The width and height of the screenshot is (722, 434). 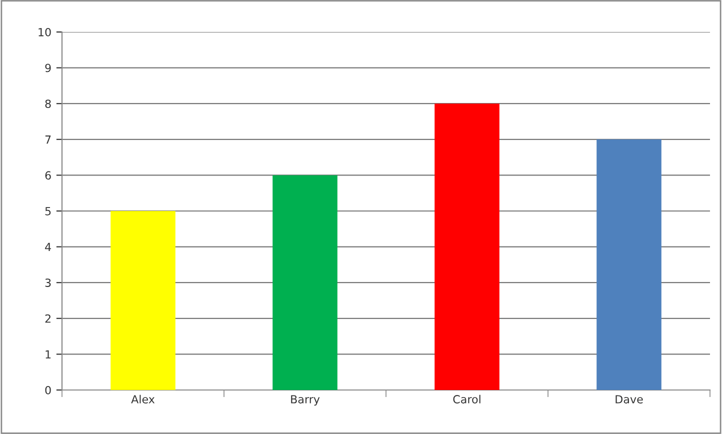 I want to click on x-tick-label: Carol, so click(x=466, y=399).